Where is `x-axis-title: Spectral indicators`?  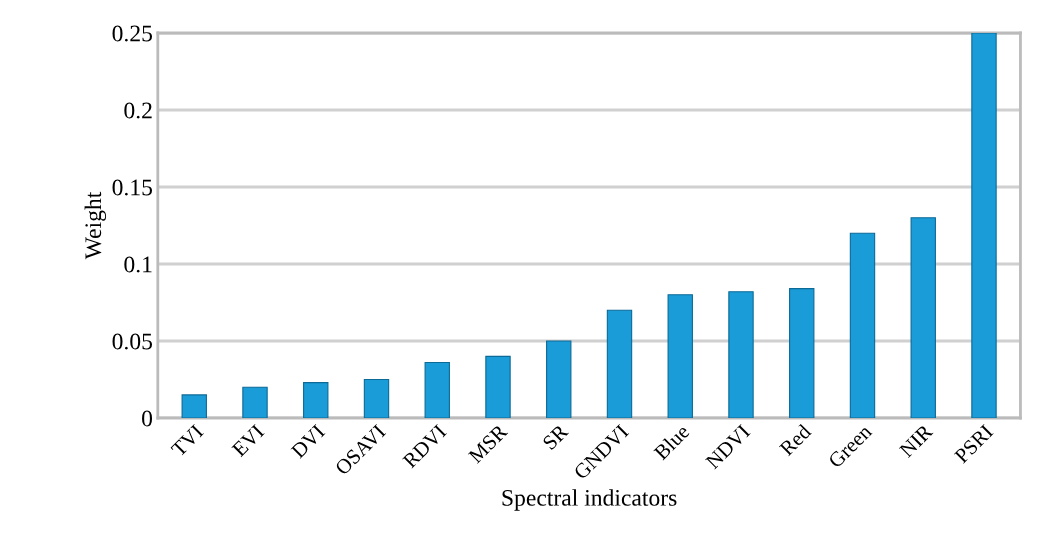 x-axis-title: Spectral indicators is located at coordinates (589, 500).